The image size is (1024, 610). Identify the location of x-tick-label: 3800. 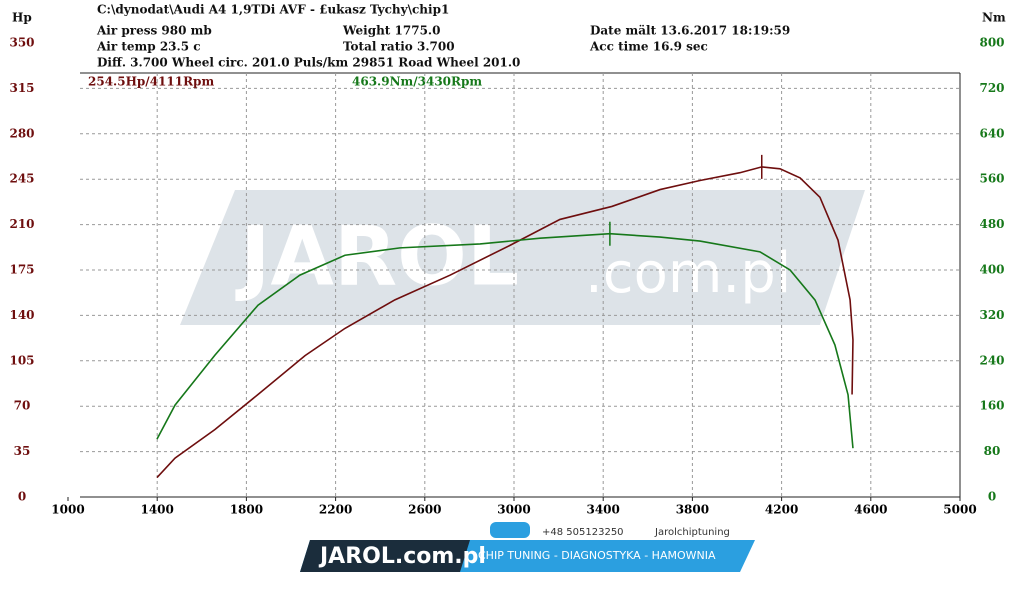
(692, 510).